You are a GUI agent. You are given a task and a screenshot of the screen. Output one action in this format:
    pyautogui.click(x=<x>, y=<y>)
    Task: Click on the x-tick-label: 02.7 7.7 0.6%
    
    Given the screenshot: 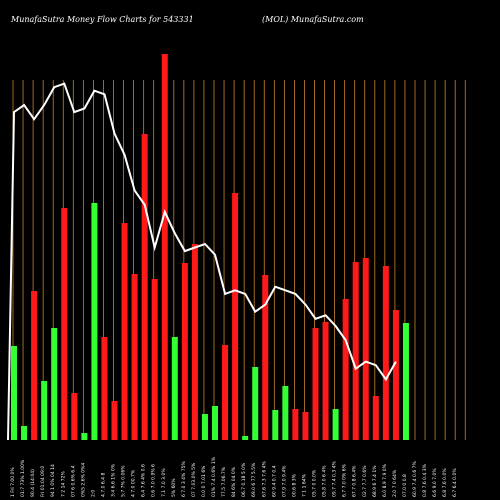 What is the action you would take?
    pyautogui.click(x=365, y=481)
    